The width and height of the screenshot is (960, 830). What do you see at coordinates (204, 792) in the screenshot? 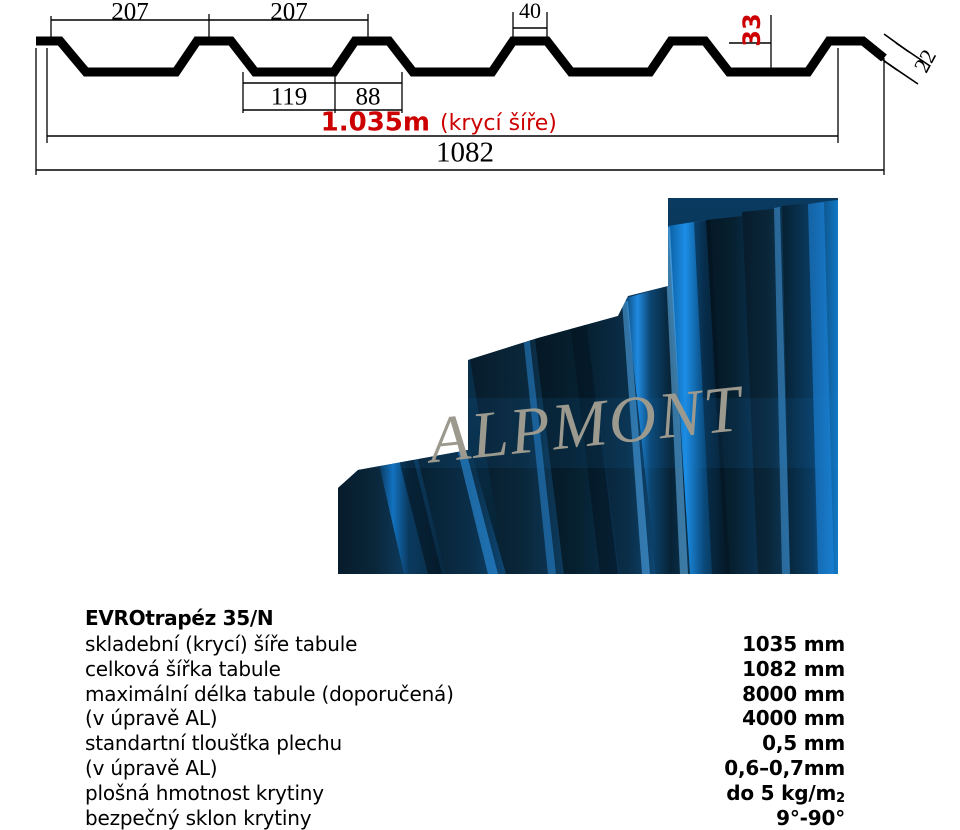
I see `spec-label: plošná hmotnost krytiny` at bounding box center [204, 792].